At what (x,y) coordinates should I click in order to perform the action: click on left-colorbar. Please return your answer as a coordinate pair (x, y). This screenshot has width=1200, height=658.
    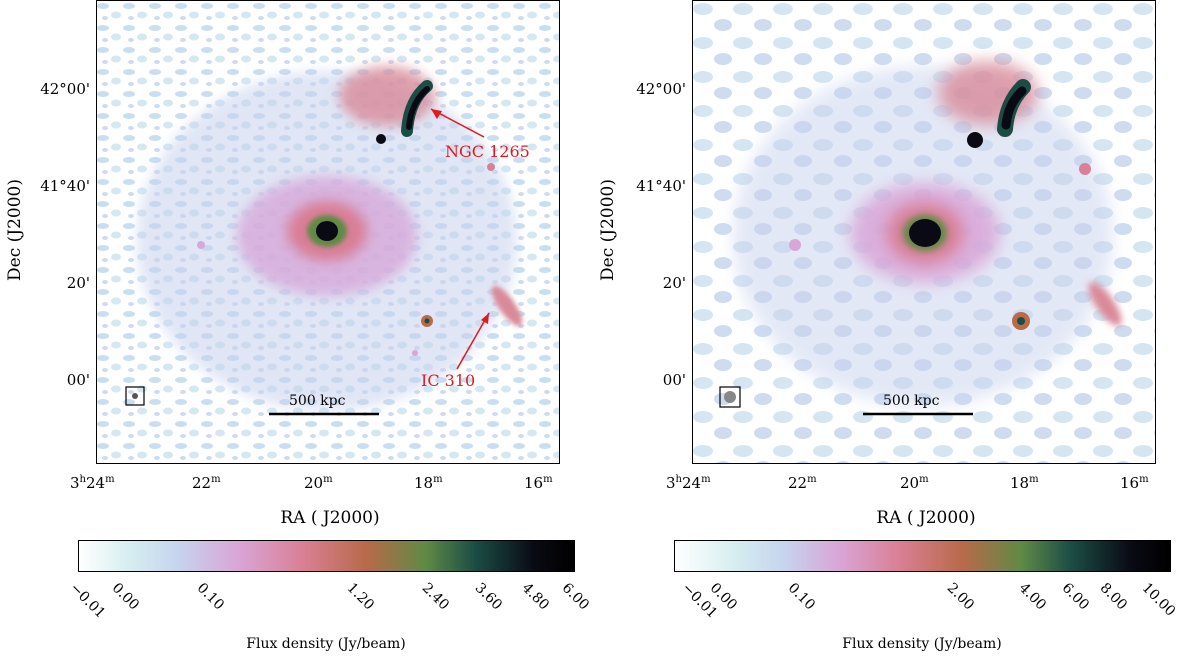
    Looking at the image, I should click on (326, 556).